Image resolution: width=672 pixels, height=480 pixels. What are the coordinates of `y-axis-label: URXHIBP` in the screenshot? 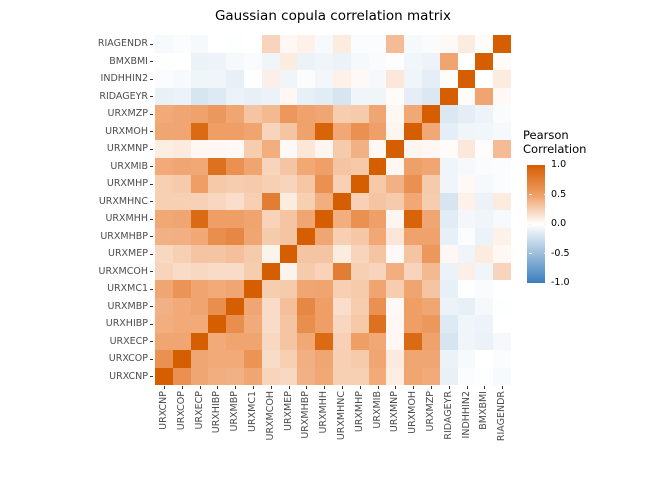 It's located at (126, 323).